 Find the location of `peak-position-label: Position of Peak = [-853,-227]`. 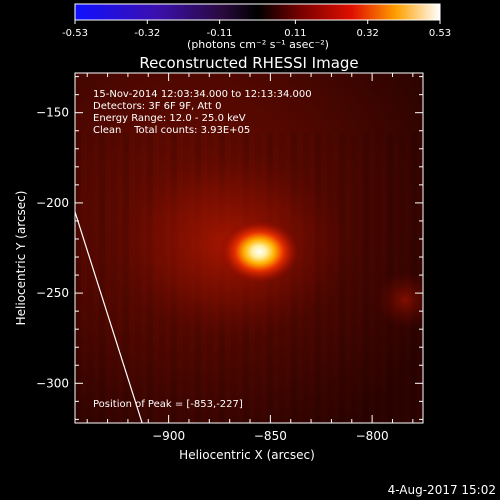

peak-position-label: Position of Peak = [-853,-227] is located at coordinates (168, 404).